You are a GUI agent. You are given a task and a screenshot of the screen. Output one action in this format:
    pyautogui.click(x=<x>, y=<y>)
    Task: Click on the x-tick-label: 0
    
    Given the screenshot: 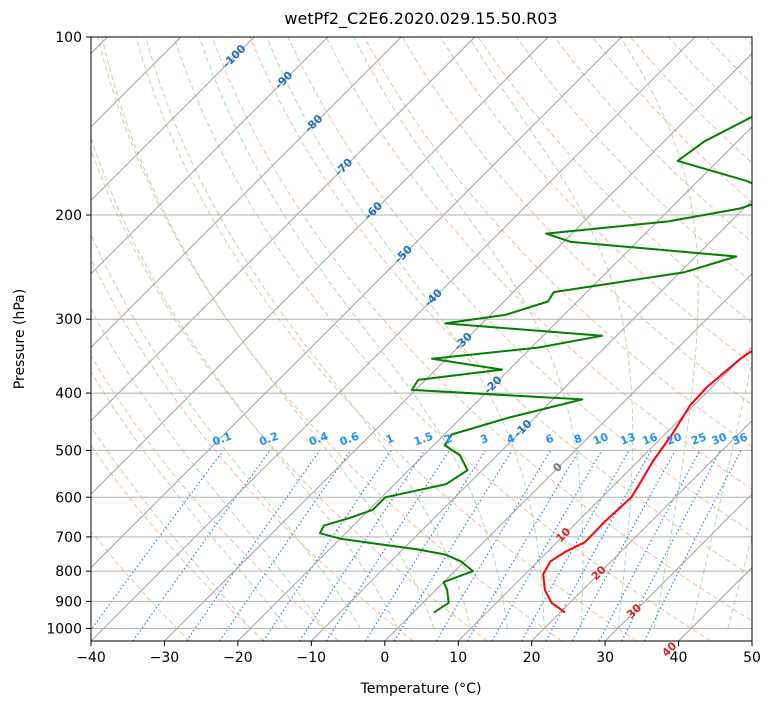 What is the action you would take?
    pyautogui.click(x=384, y=658)
    